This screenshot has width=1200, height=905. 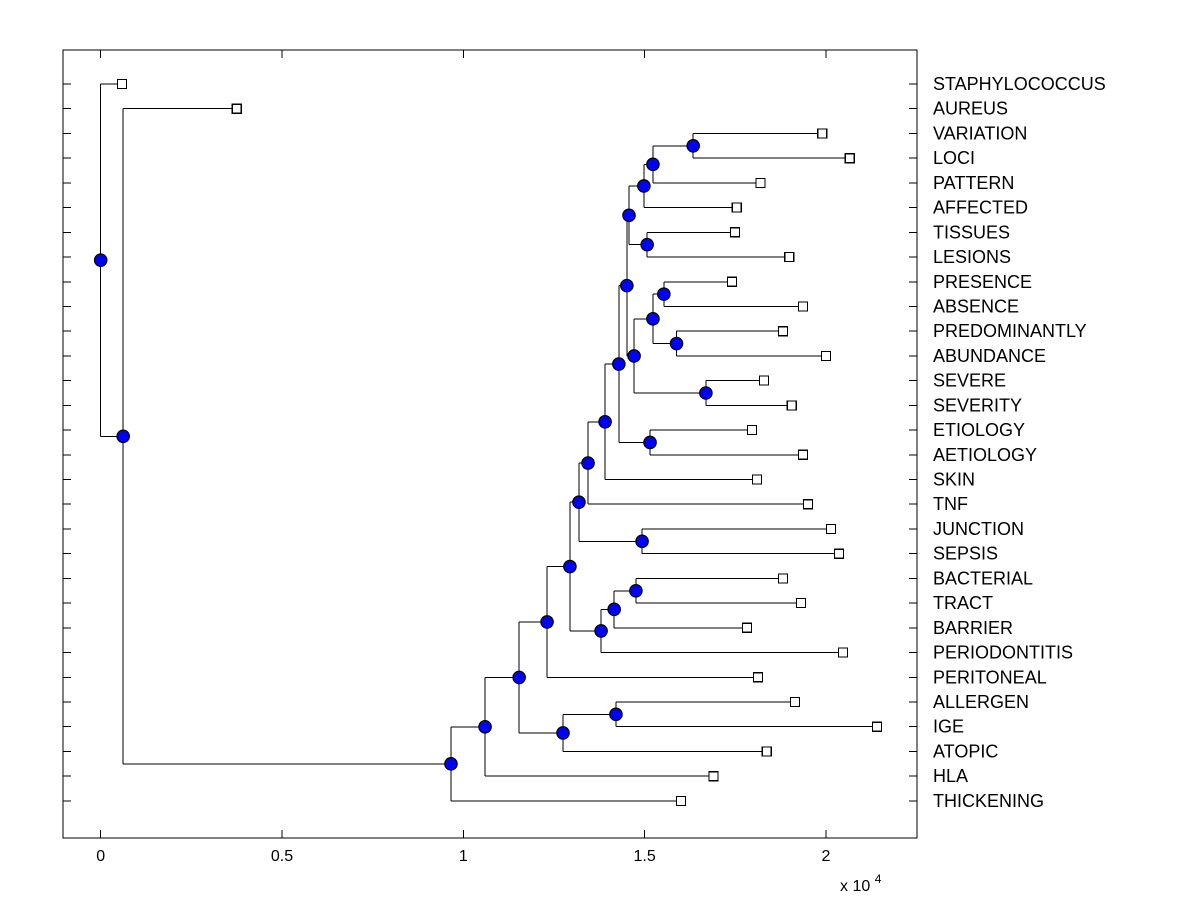 I want to click on leaf-label: BARRIER, so click(x=973, y=628).